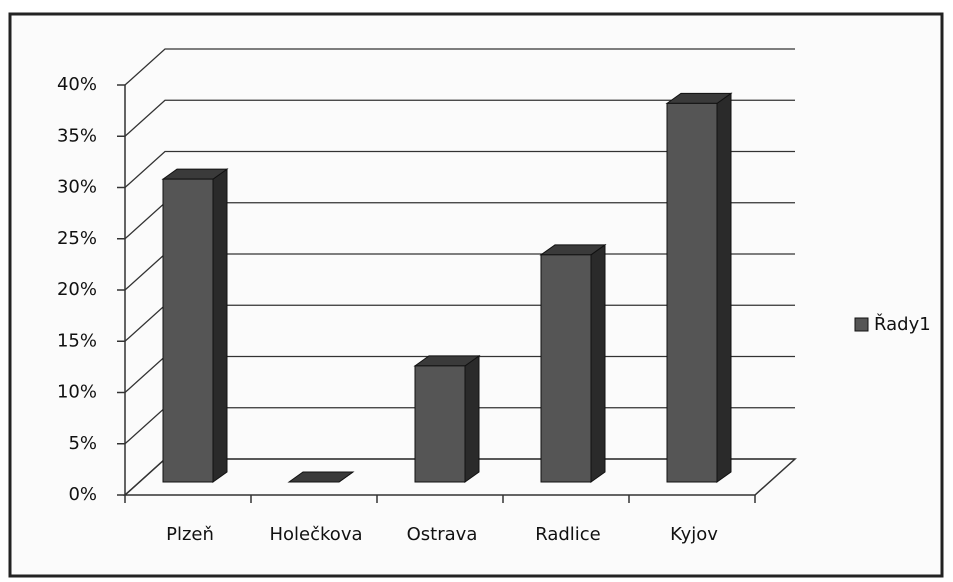 The image size is (953, 582). Describe the element at coordinates (77, 289) in the screenshot. I see `y-tick-label: 20%` at that location.